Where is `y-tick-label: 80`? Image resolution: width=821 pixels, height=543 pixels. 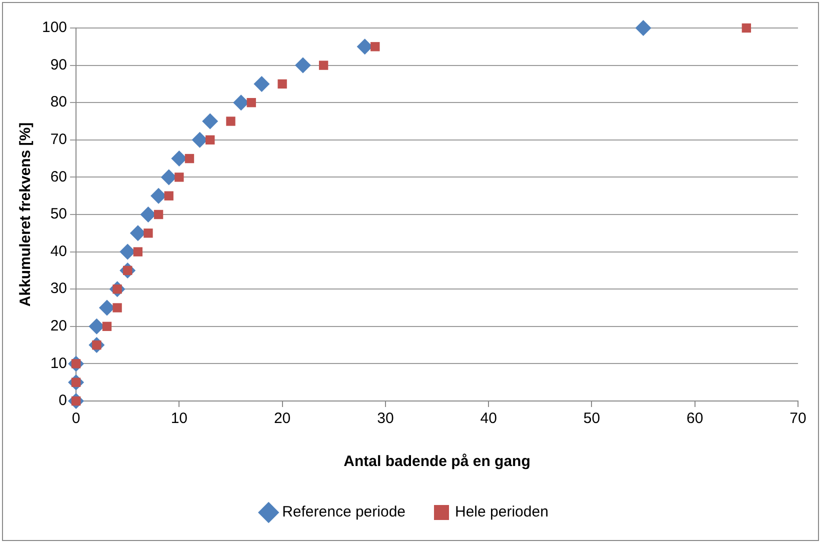
y-tick-label: 80 is located at coordinates (59, 102).